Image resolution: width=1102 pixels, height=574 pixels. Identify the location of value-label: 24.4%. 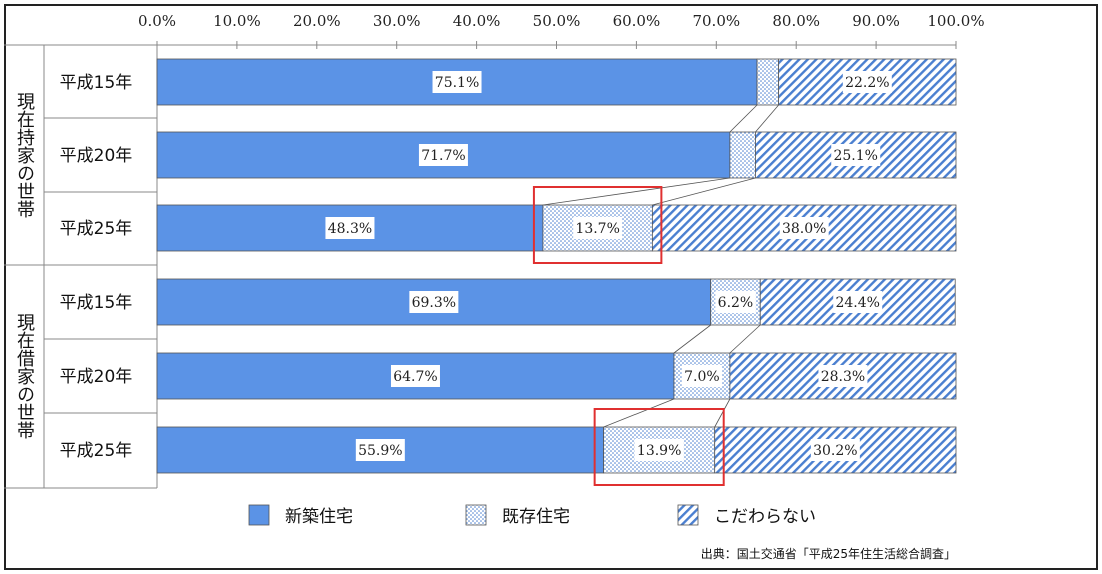
(857, 303).